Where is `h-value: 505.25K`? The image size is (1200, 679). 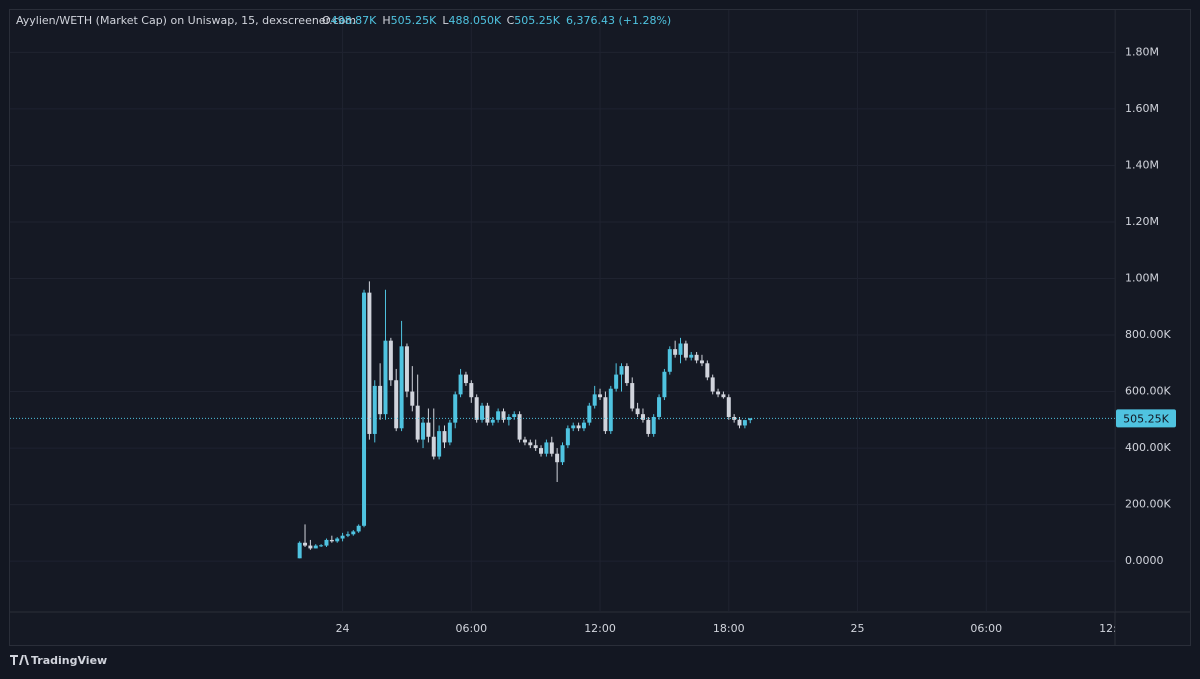
h-value: 505.25K is located at coordinates (414, 20).